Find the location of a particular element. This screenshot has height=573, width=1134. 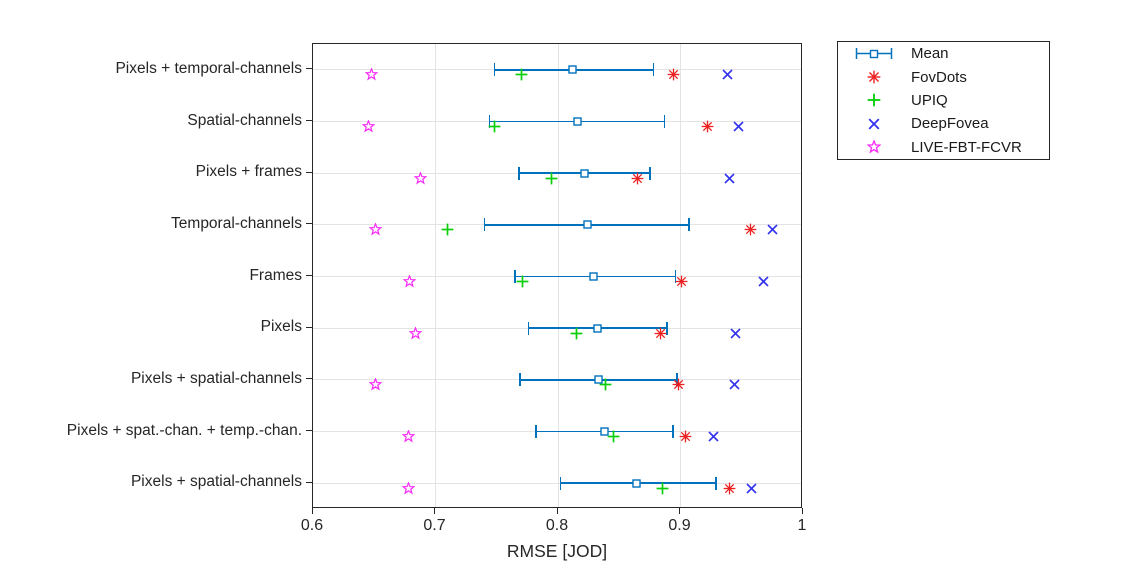

legend-label: DeepFovea is located at coordinates (950, 124).